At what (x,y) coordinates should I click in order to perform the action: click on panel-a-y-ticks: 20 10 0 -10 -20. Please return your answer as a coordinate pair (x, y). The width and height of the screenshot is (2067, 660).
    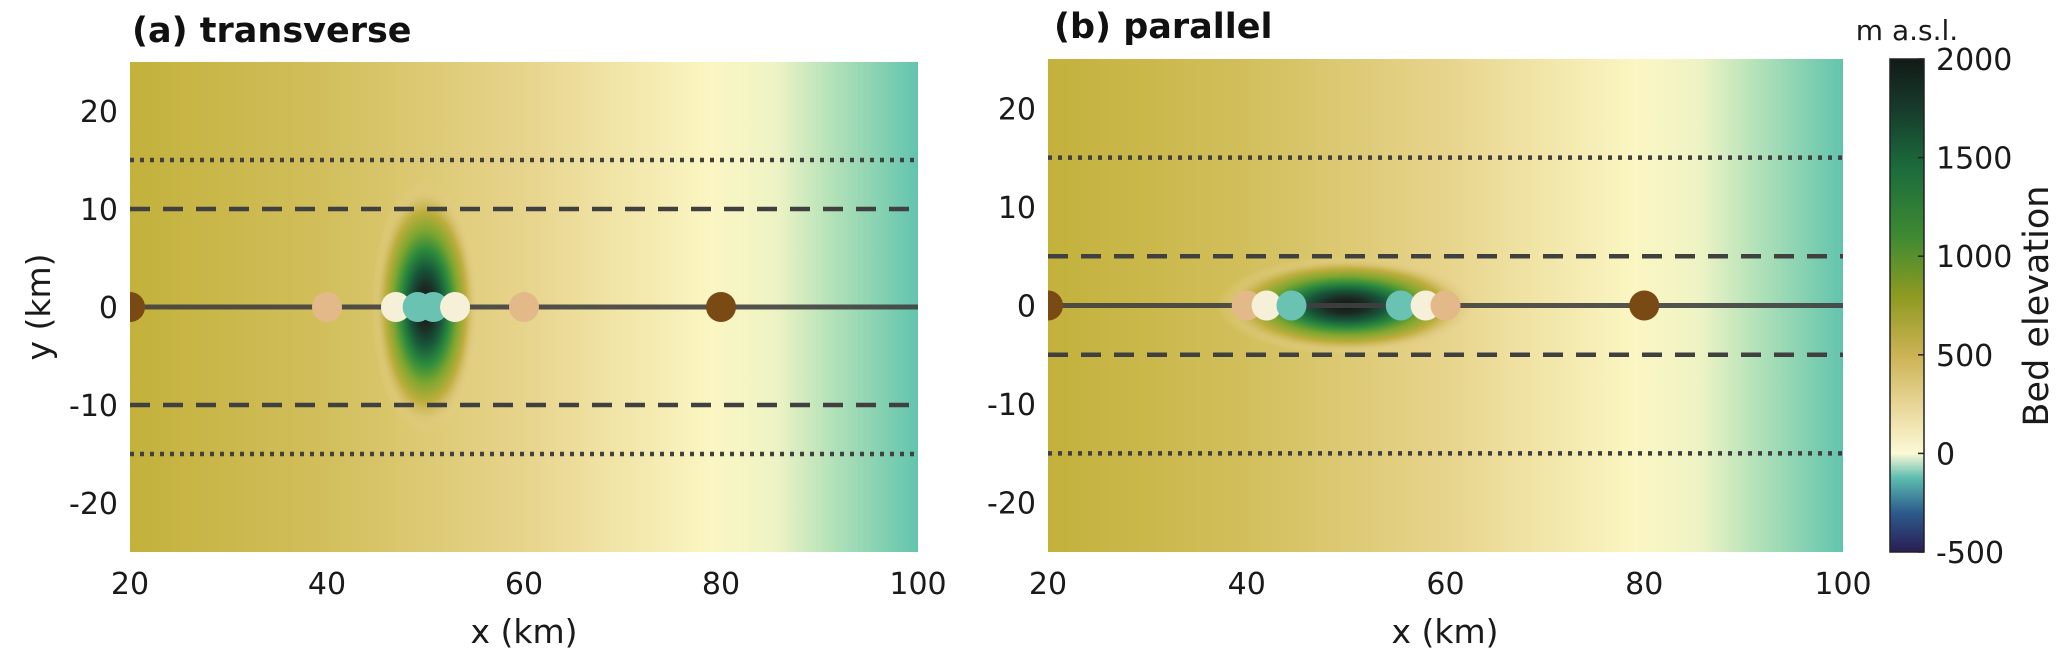
    Looking at the image, I should click on (93, 308).